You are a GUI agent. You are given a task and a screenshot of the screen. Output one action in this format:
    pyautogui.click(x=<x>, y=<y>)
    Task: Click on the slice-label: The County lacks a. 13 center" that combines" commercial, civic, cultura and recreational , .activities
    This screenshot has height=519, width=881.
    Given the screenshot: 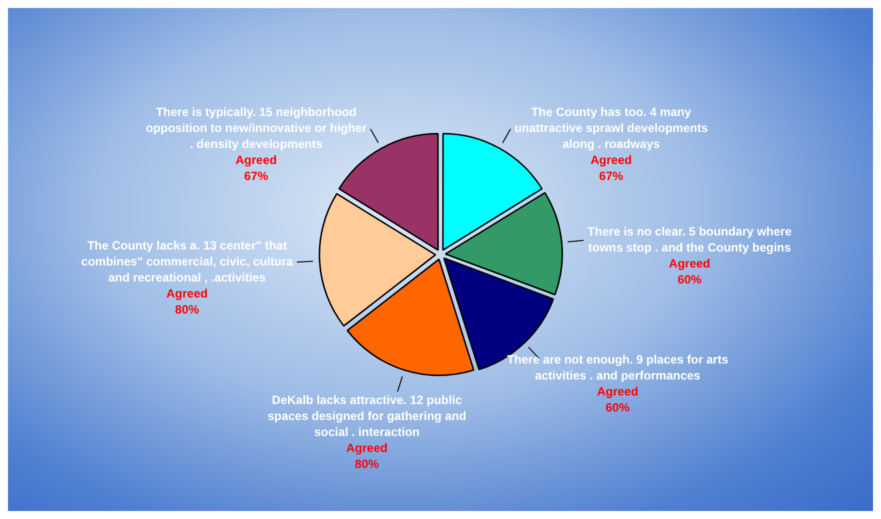 What is the action you would take?
    pyautogui.click(x=187, y=261)
    